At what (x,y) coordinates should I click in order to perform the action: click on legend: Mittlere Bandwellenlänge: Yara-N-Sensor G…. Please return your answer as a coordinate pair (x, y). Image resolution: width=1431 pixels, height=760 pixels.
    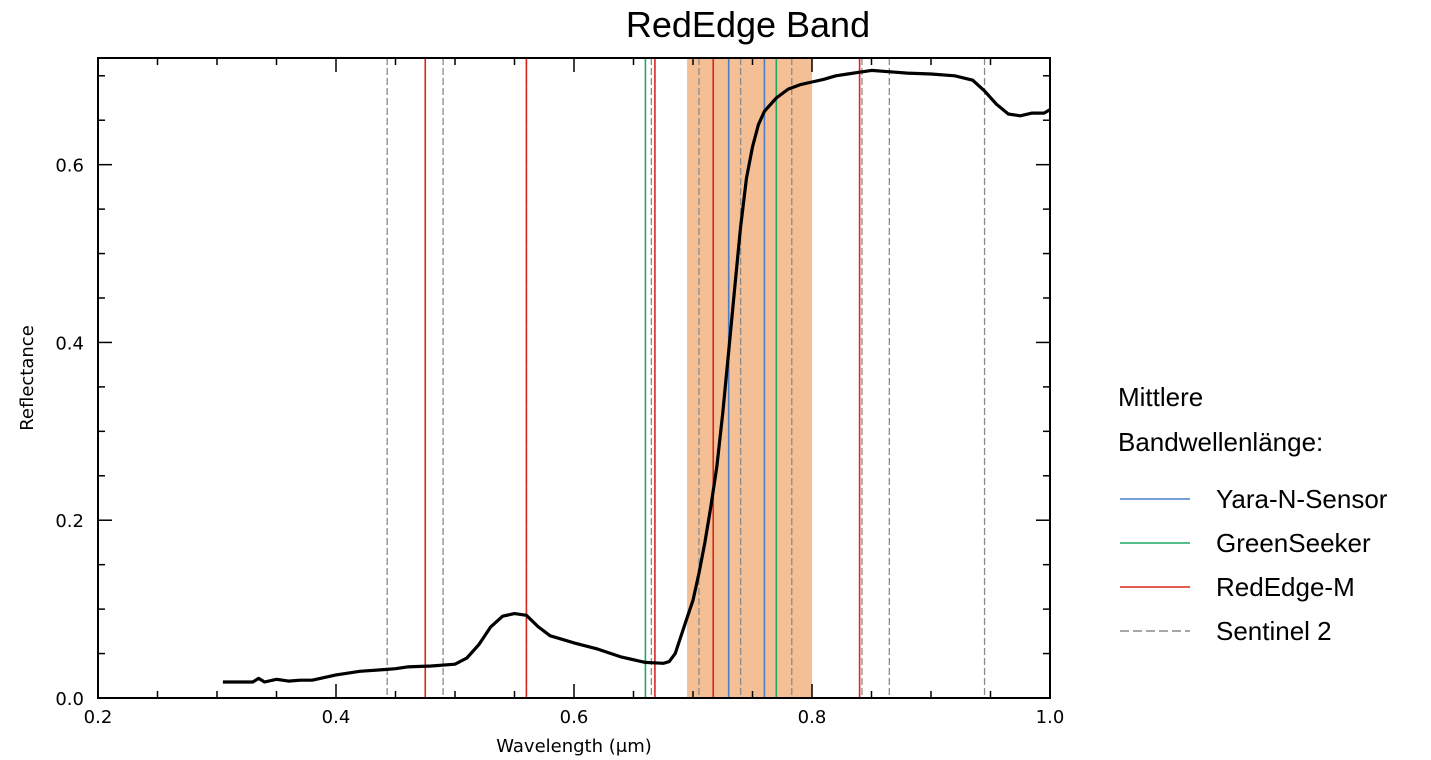
    Looking at the image, I should click on (1253, 514).